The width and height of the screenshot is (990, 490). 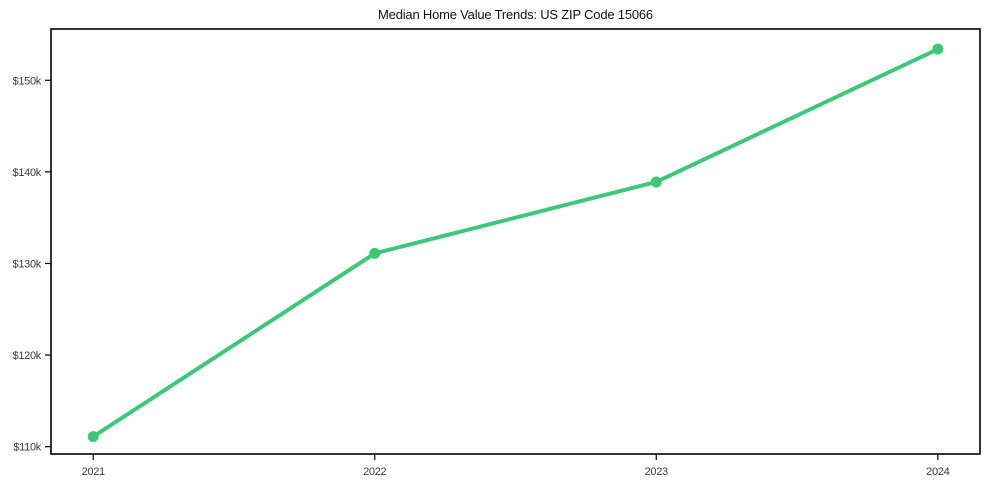 What do you see at coordinates (937, 472) in the screenshot?
I see `x-axis-tick-label: 2024` at bounding box center [937, 472].